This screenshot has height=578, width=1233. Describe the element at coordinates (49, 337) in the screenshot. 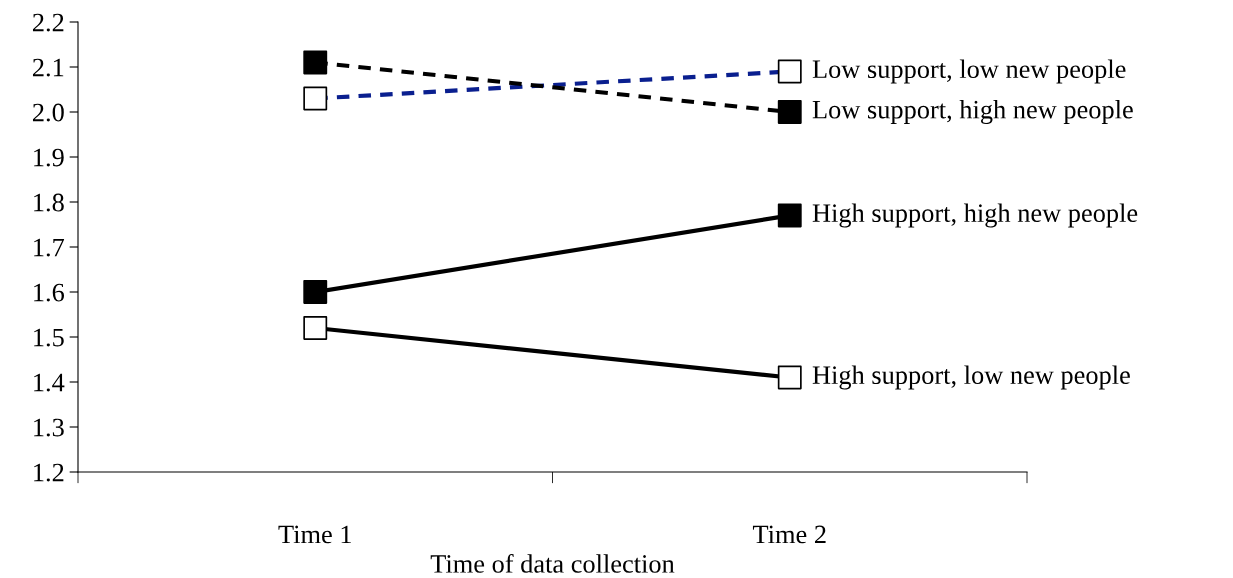

I see `y-tick-label: 1.5` at that location.